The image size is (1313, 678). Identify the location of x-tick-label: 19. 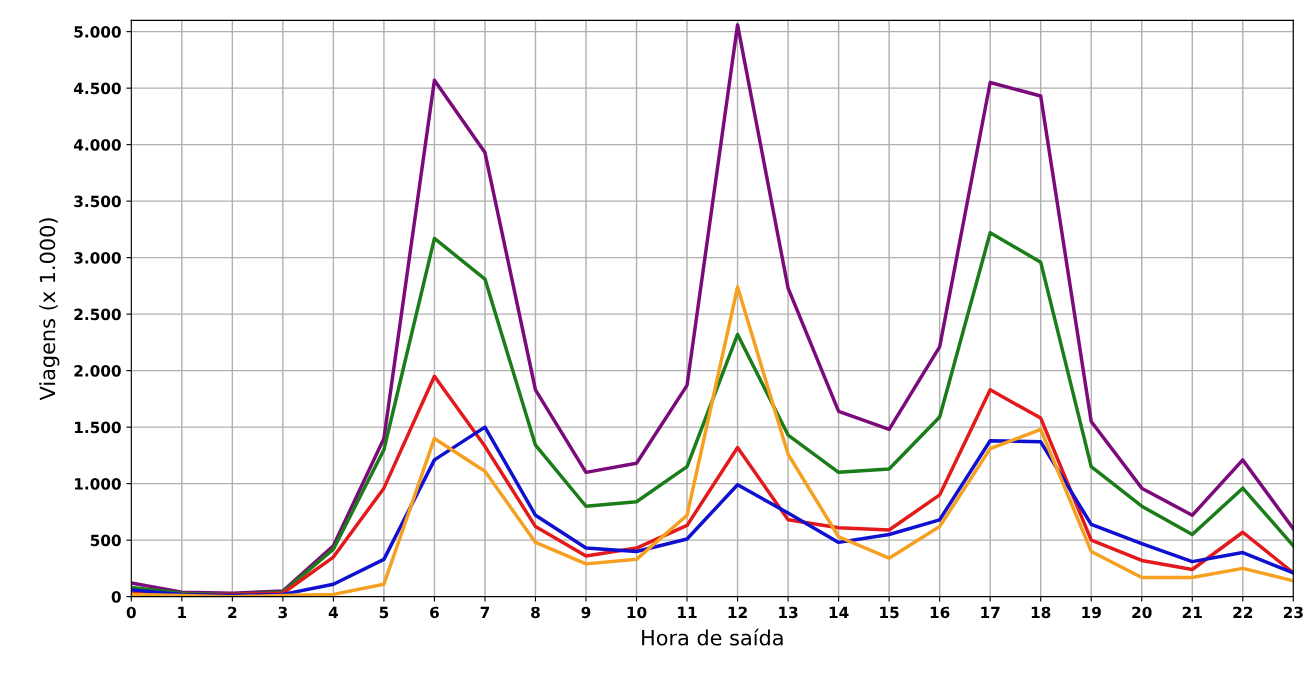
(1091, 612).